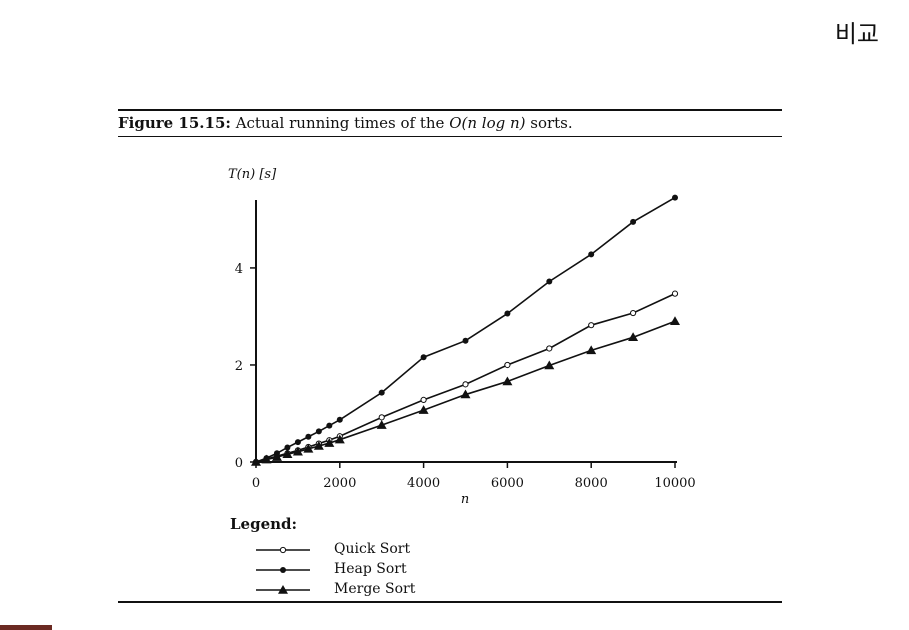  What do you see at coordinates (370, 569) in the screenshot?
I see `legend-label-heap-sort: Heap Sort` at bounding box center [370, 569].